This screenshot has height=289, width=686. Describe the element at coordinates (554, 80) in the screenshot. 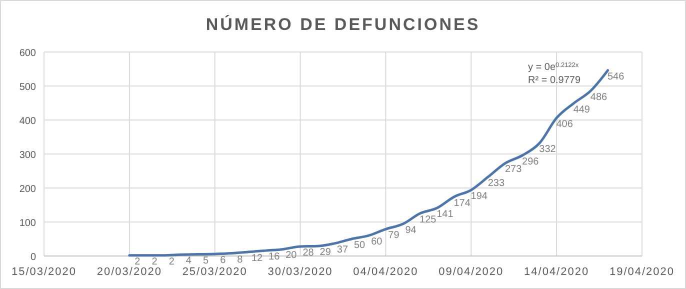

I see `annotation: R² = 0.9779` at that location.